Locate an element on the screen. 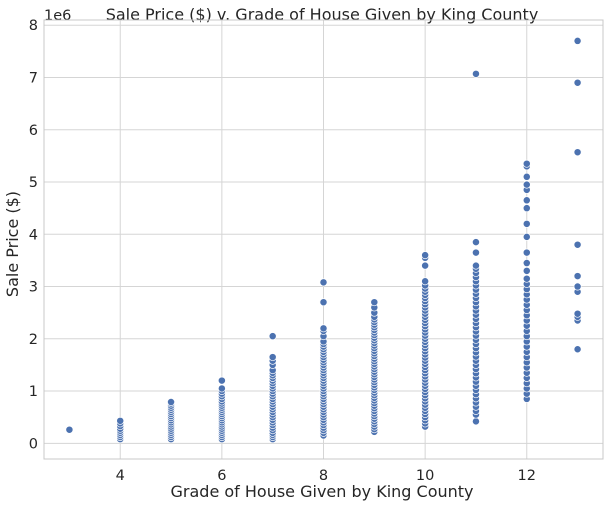 The width and height of the screenshot is (608, 508). y-tick-label: 8 is located at coordinates (33, 26).